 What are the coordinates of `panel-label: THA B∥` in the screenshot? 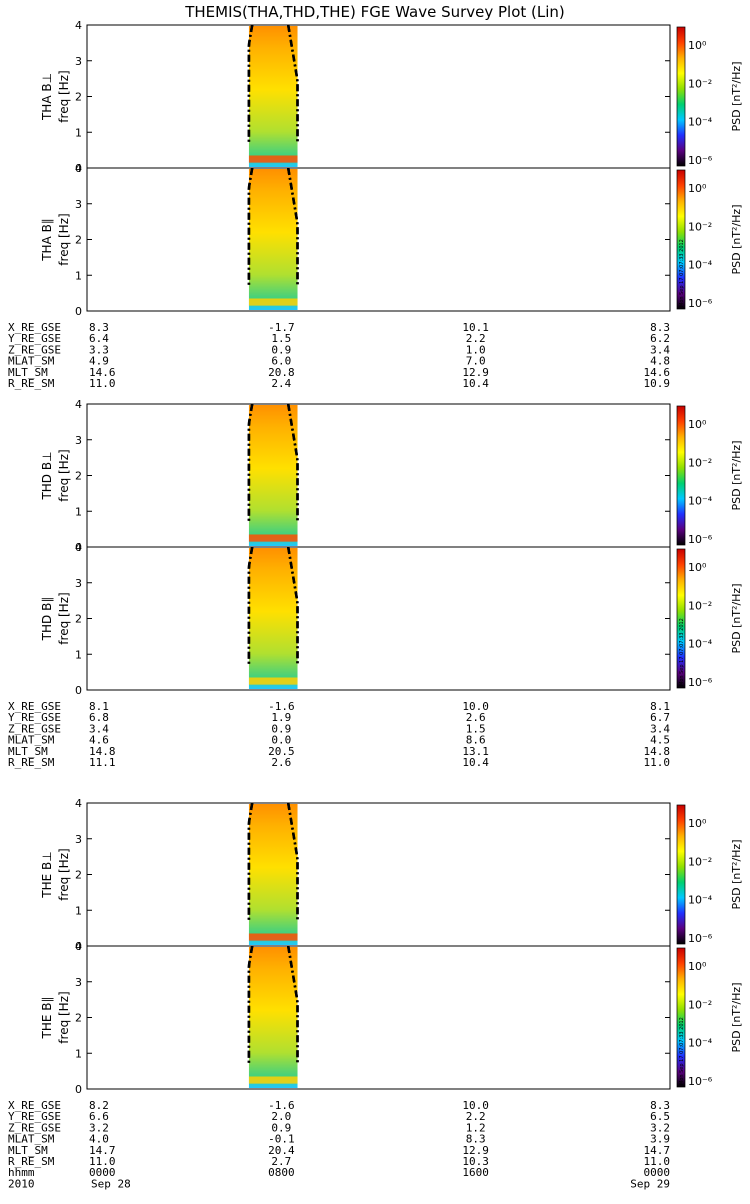 It's located at (47, 240).